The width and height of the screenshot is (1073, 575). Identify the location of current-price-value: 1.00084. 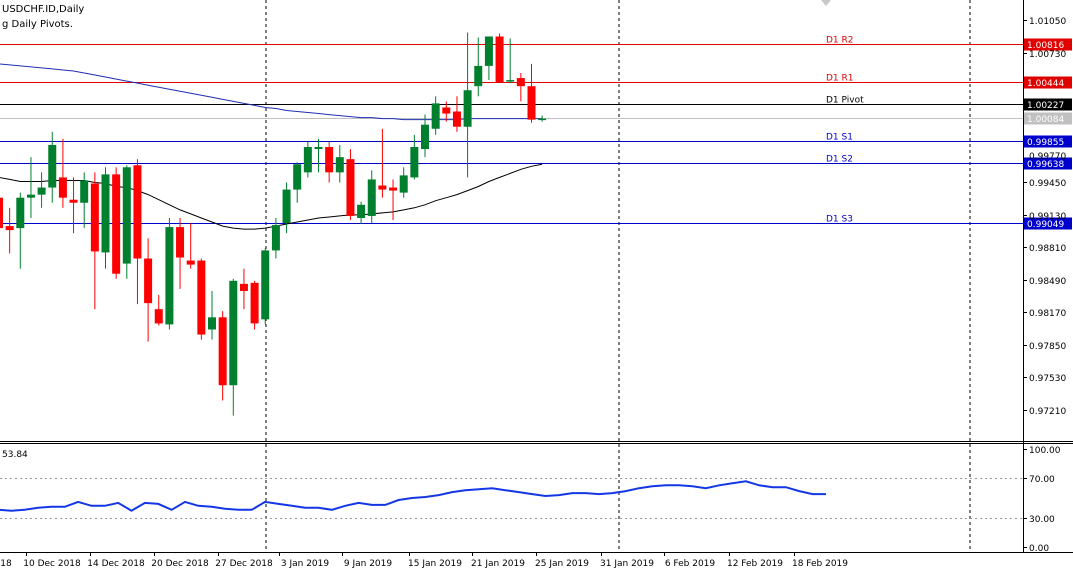
(1045, 120).